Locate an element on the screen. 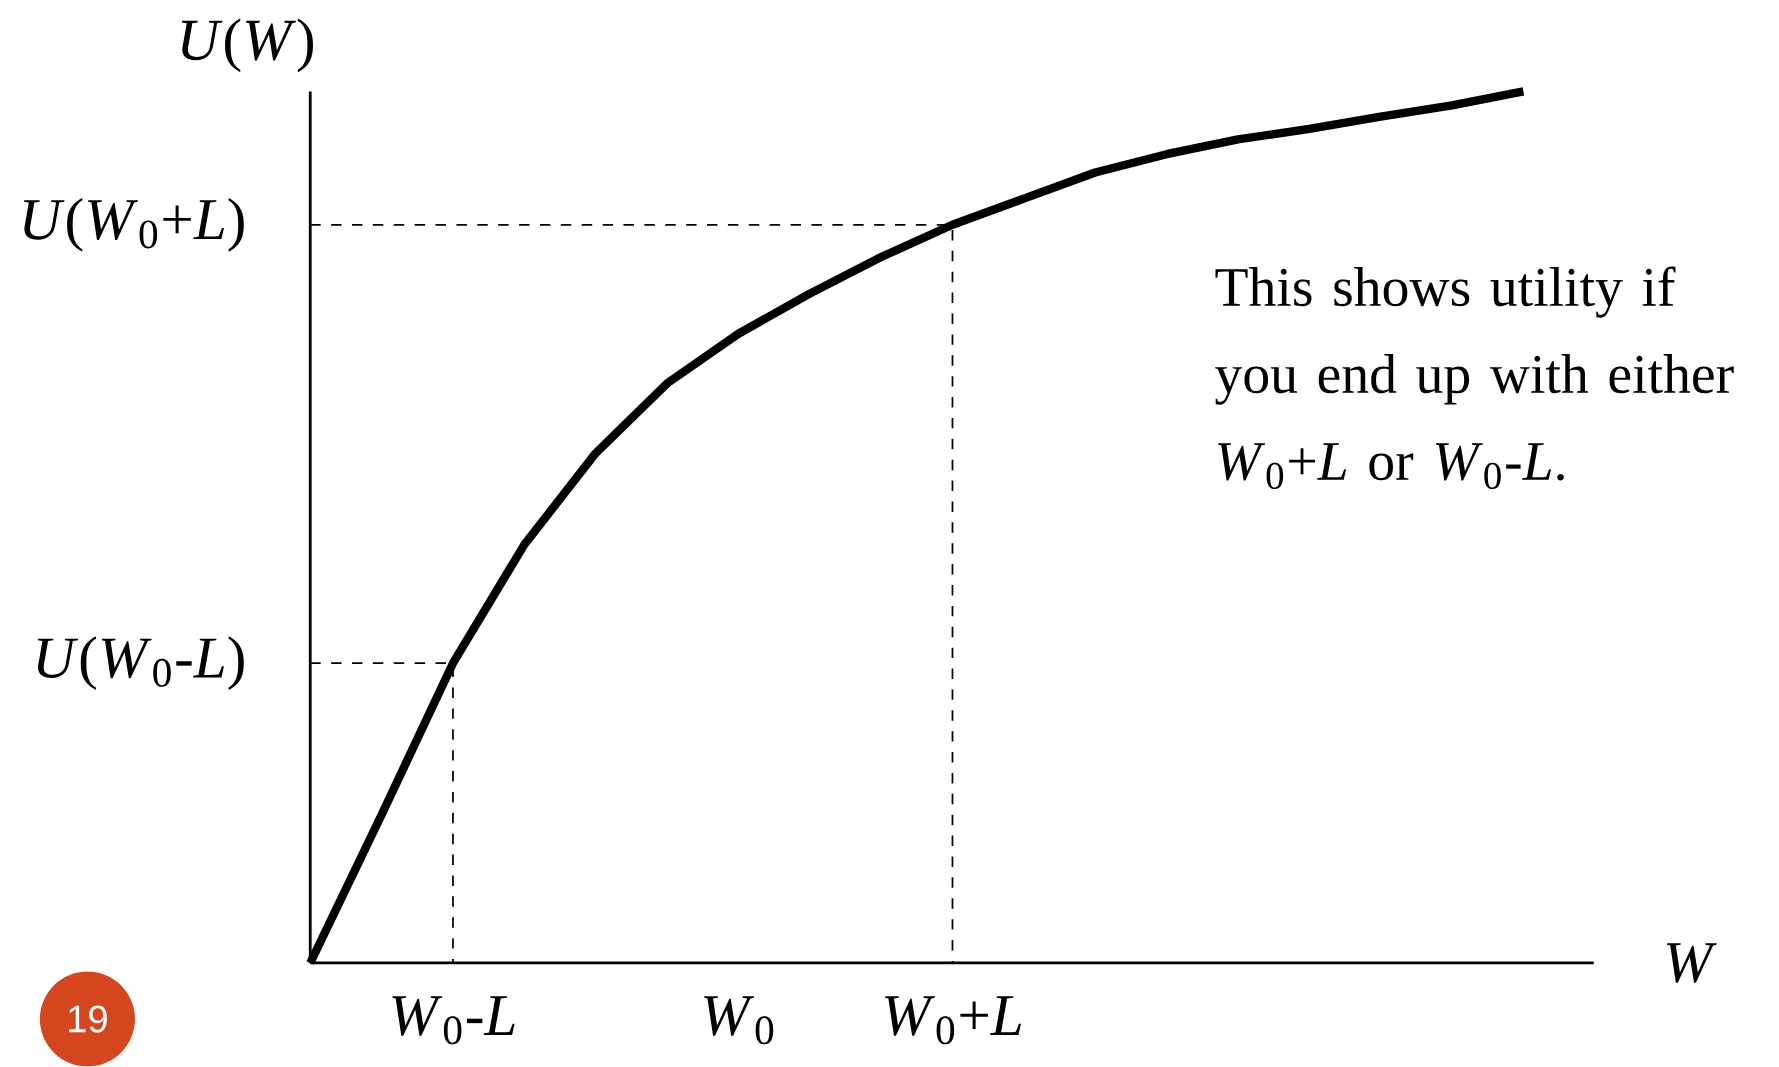 The height and width of the screenshot is (1067, 1779). ref-line-label: U(W$_{0}$+L) is located at coordinates (134, 225).